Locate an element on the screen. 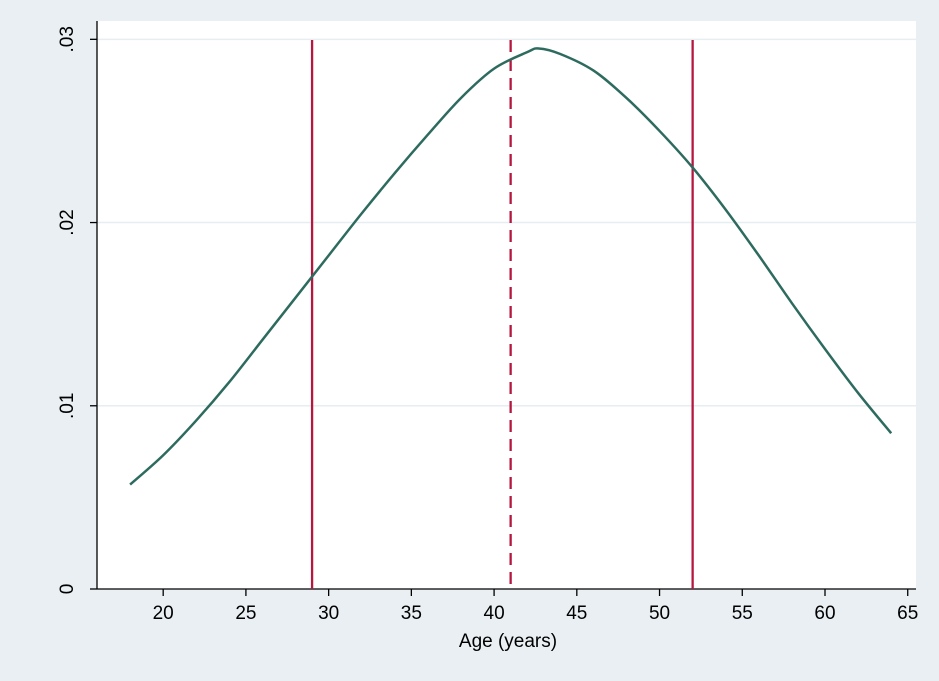 This screenshot has width=939, height=681. x-tick-label: 25 is located at coordinates (245, 613).